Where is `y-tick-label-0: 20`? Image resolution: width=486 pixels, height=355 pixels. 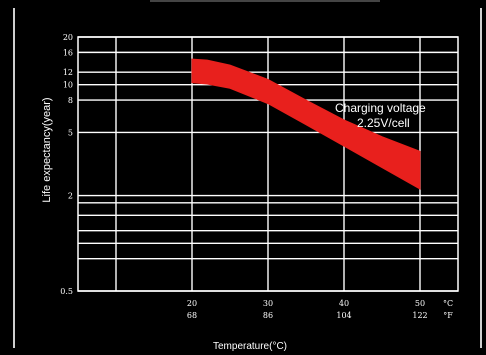
y-tick-label-0: 20 is located at coordinates (68, 37).